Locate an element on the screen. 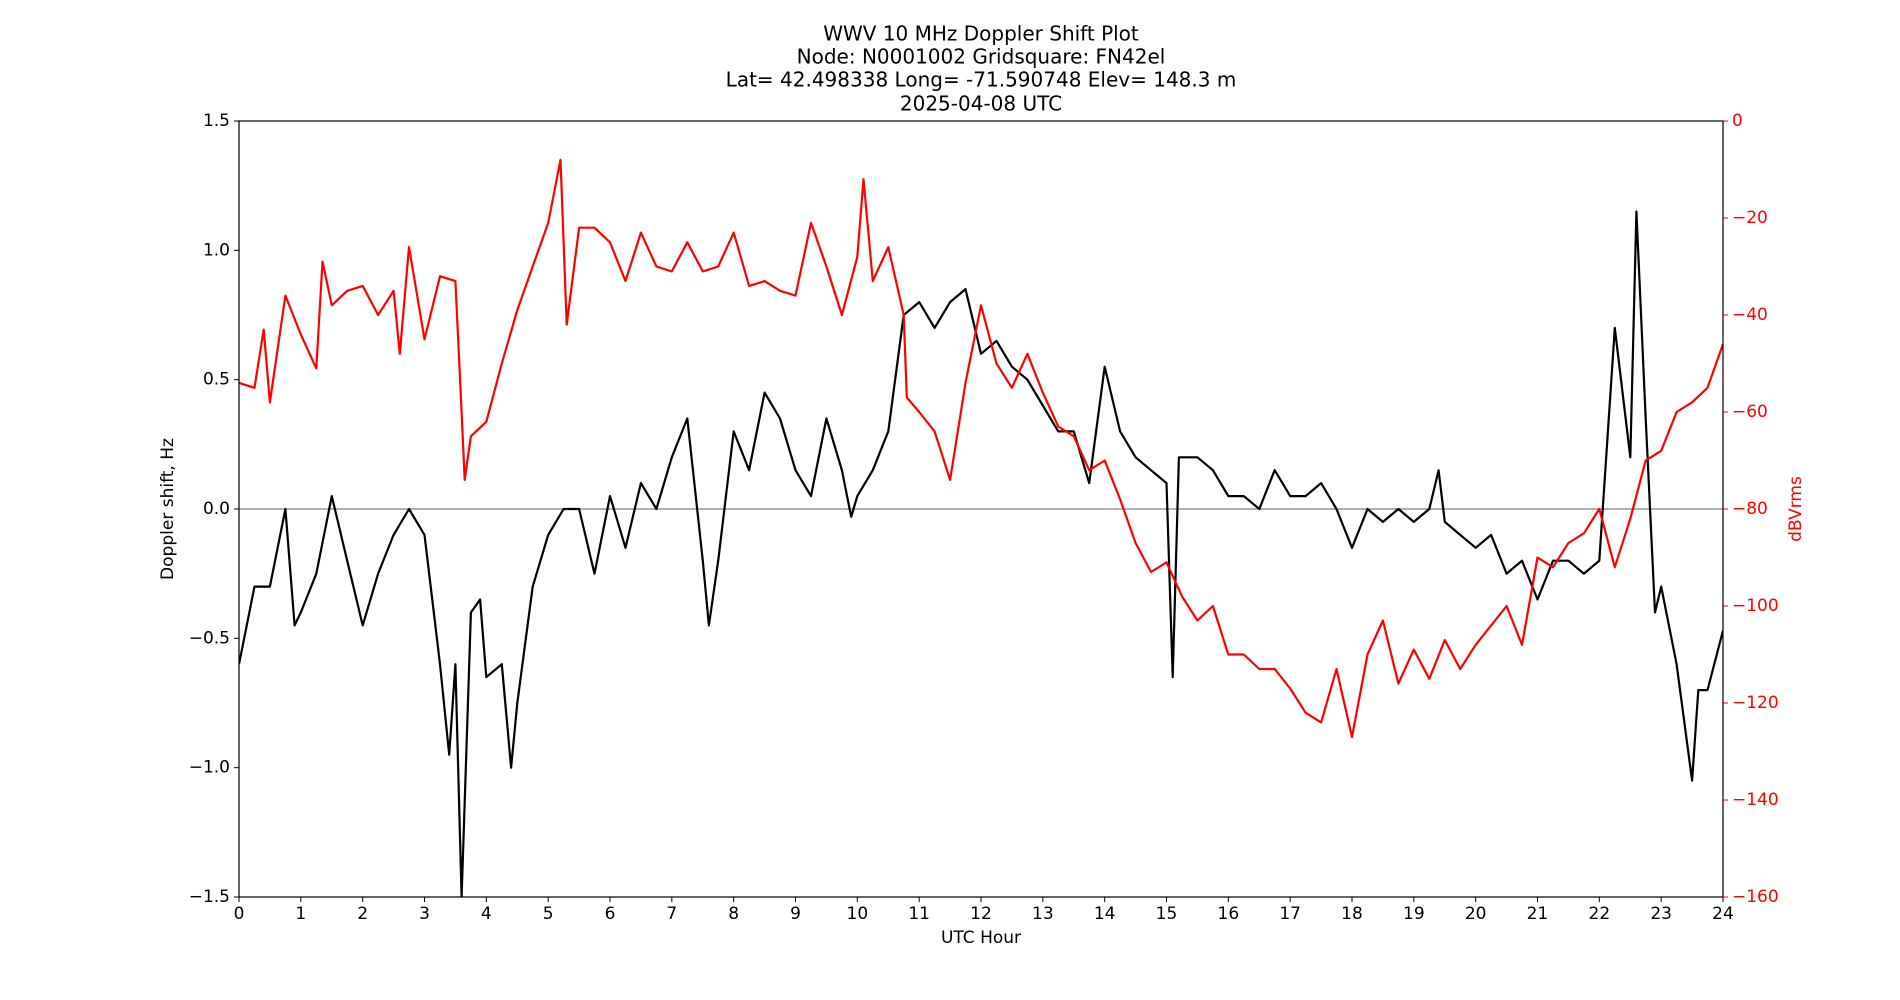 The image size is (1900, 1000). y2-tick-label: −160 is located at coordinates (1755, 897).